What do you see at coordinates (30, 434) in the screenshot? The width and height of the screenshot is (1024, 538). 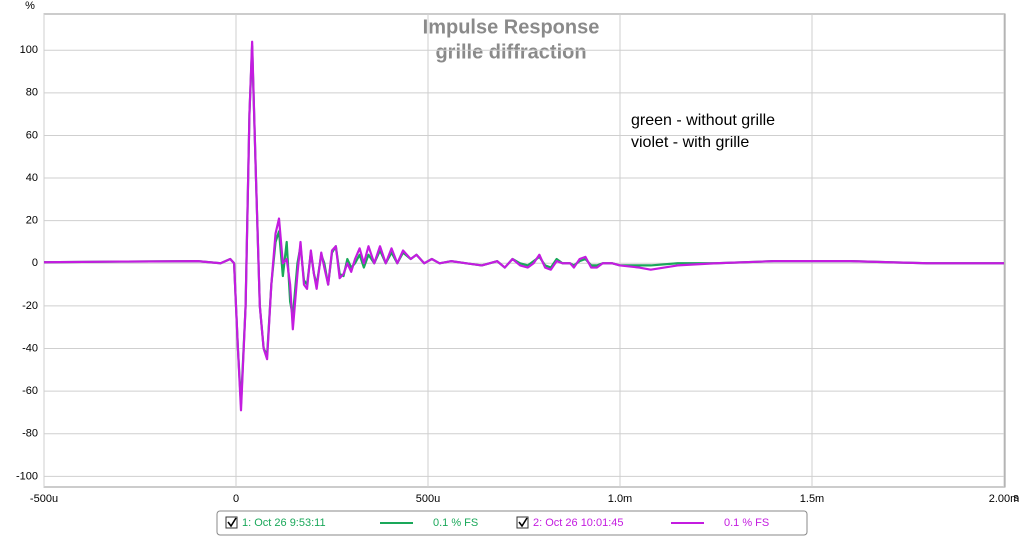 I see `y-tick-label: -80` at bounding box center [30, 434].